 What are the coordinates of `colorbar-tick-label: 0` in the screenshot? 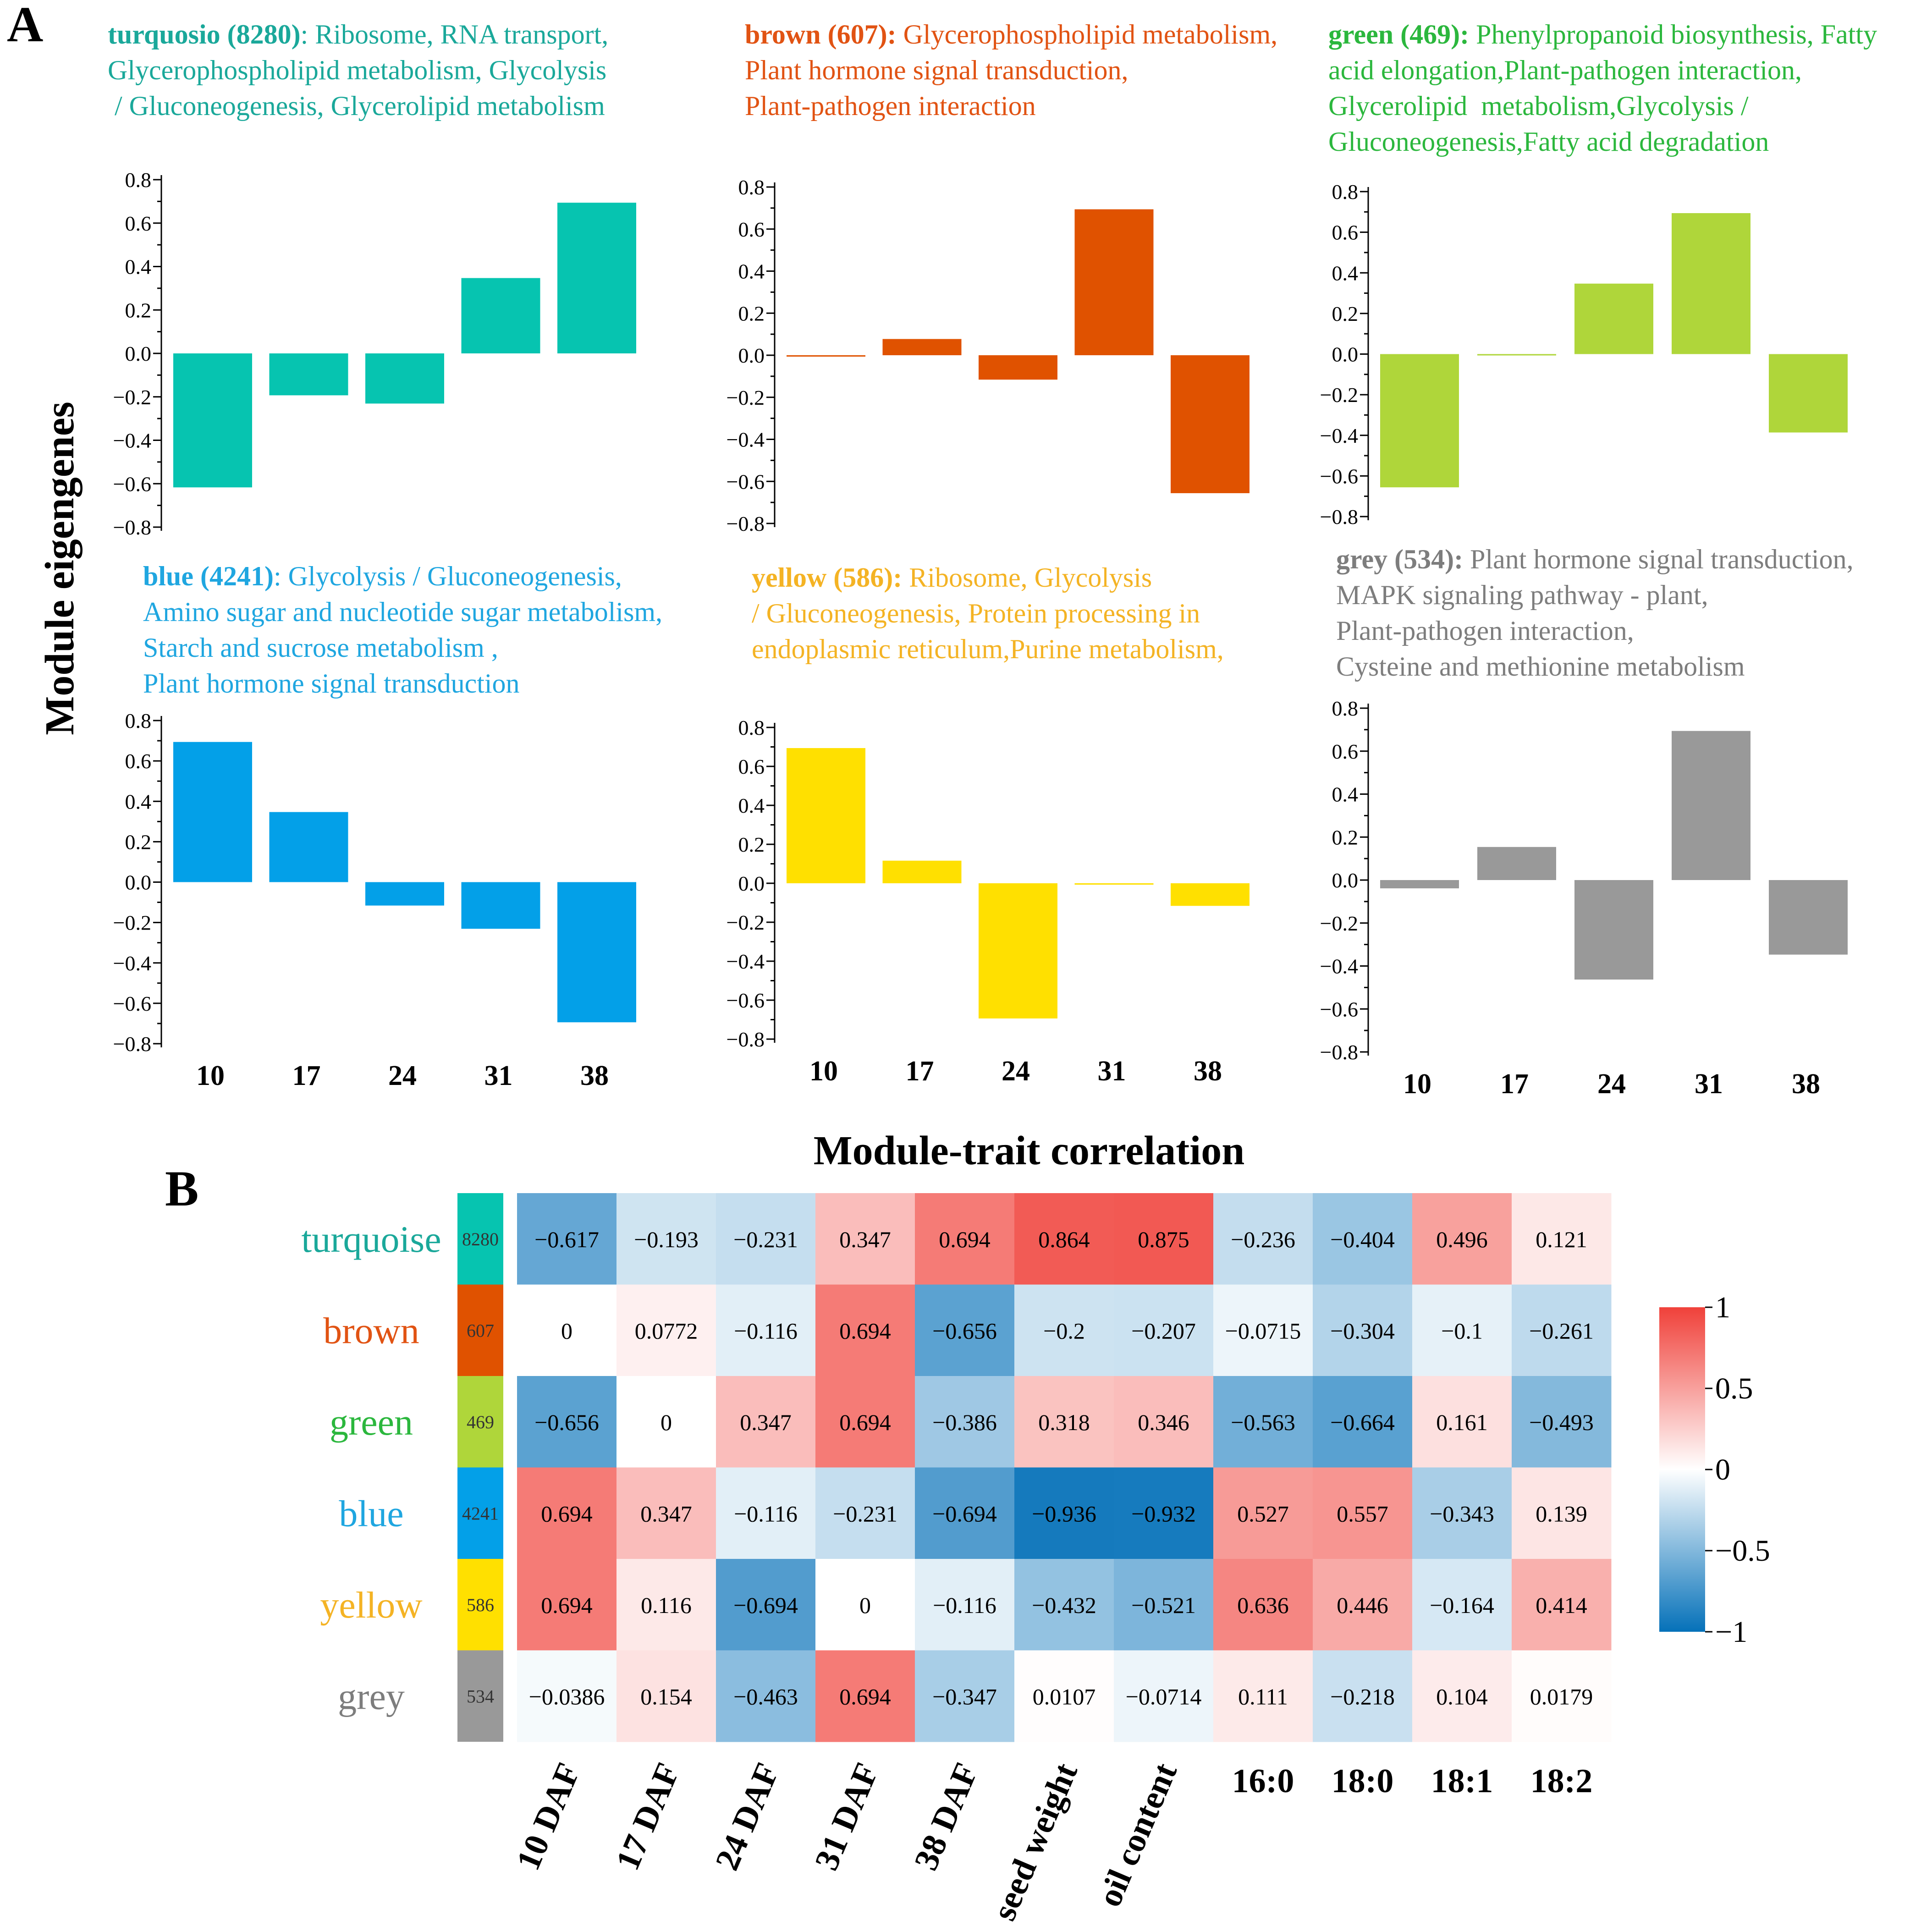 It's located at (1722, 1469).